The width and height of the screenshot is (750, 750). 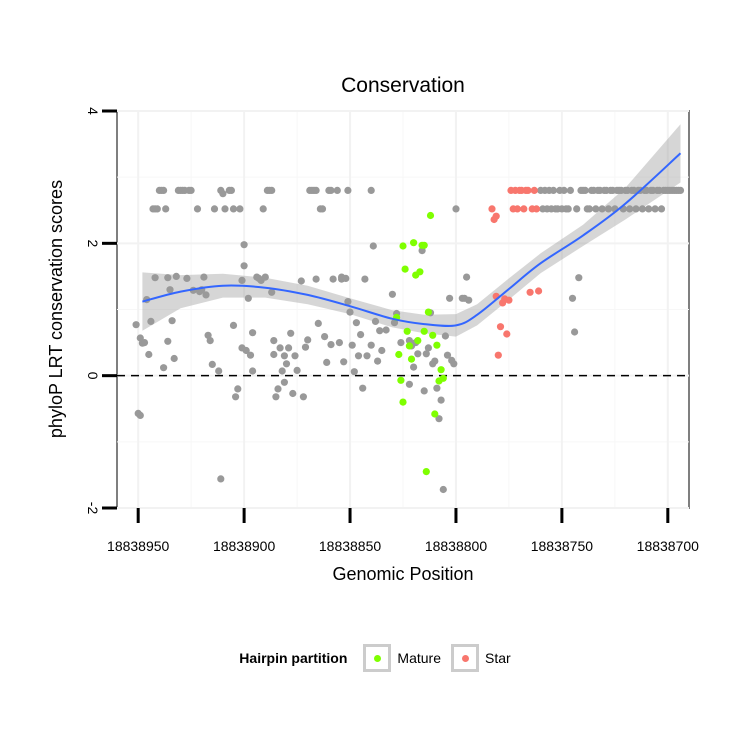 I want to click on legend-item-mature: Mature, so click(x=402, y=658).